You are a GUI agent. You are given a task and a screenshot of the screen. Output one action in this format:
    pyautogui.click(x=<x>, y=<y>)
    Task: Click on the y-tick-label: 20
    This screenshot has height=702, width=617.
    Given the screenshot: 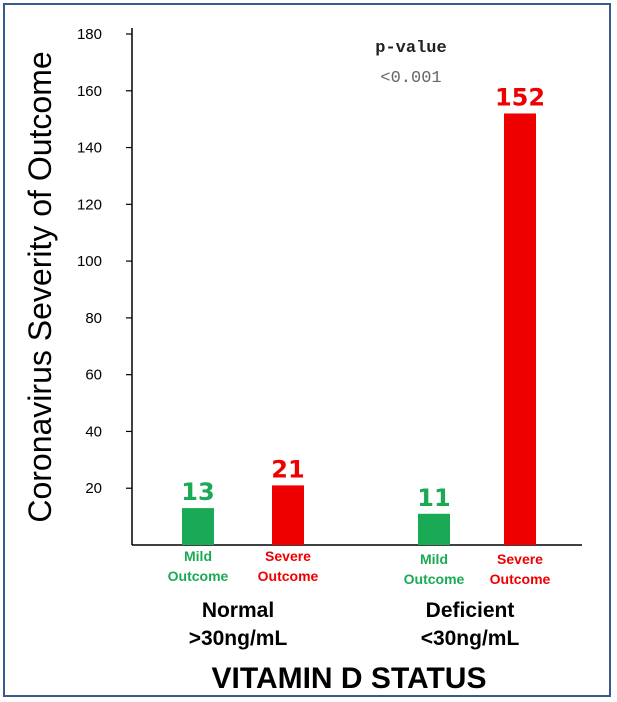 What is the action you would take?
    pyautogui.click(x=93, y=488)
    